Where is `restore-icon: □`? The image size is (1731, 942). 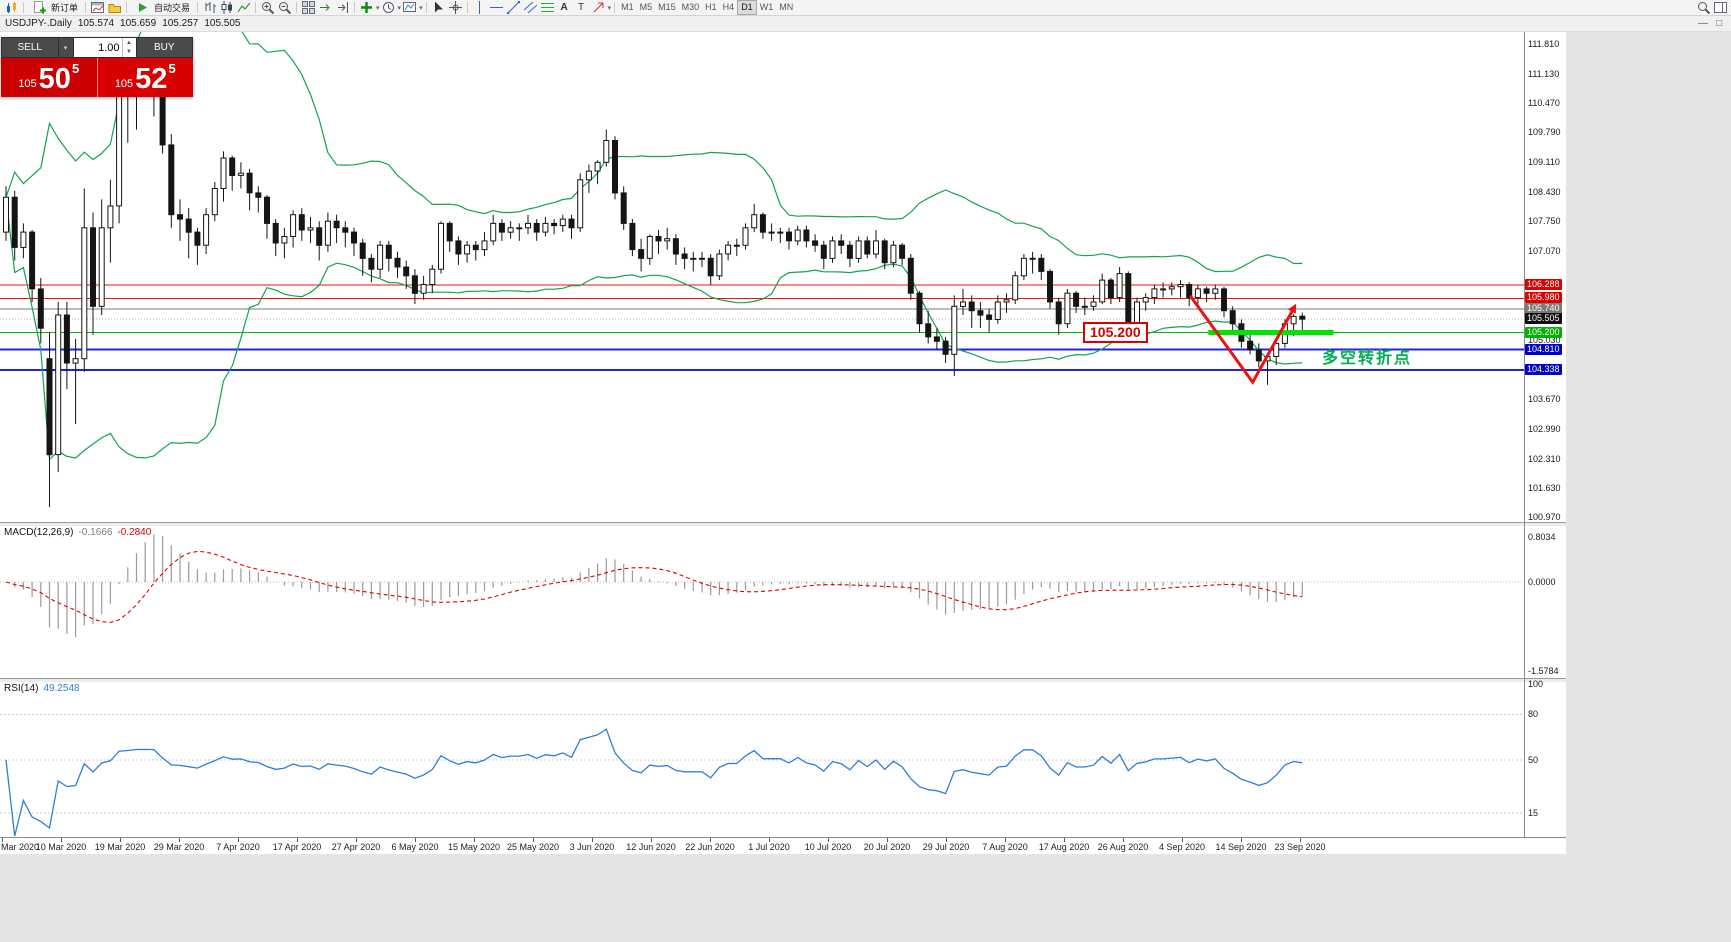
restore-icon: □ is located at coordinates (1719, 23).